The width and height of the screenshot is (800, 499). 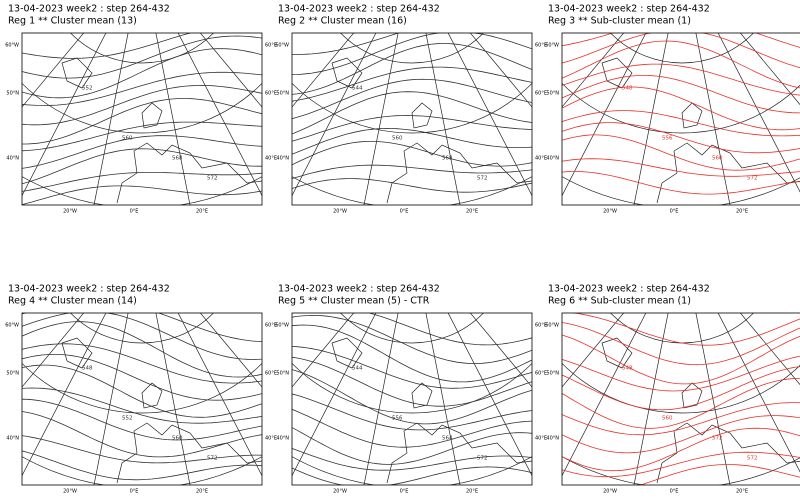 I want to click on lat-label: 40°N, so click(x=12, y=159).